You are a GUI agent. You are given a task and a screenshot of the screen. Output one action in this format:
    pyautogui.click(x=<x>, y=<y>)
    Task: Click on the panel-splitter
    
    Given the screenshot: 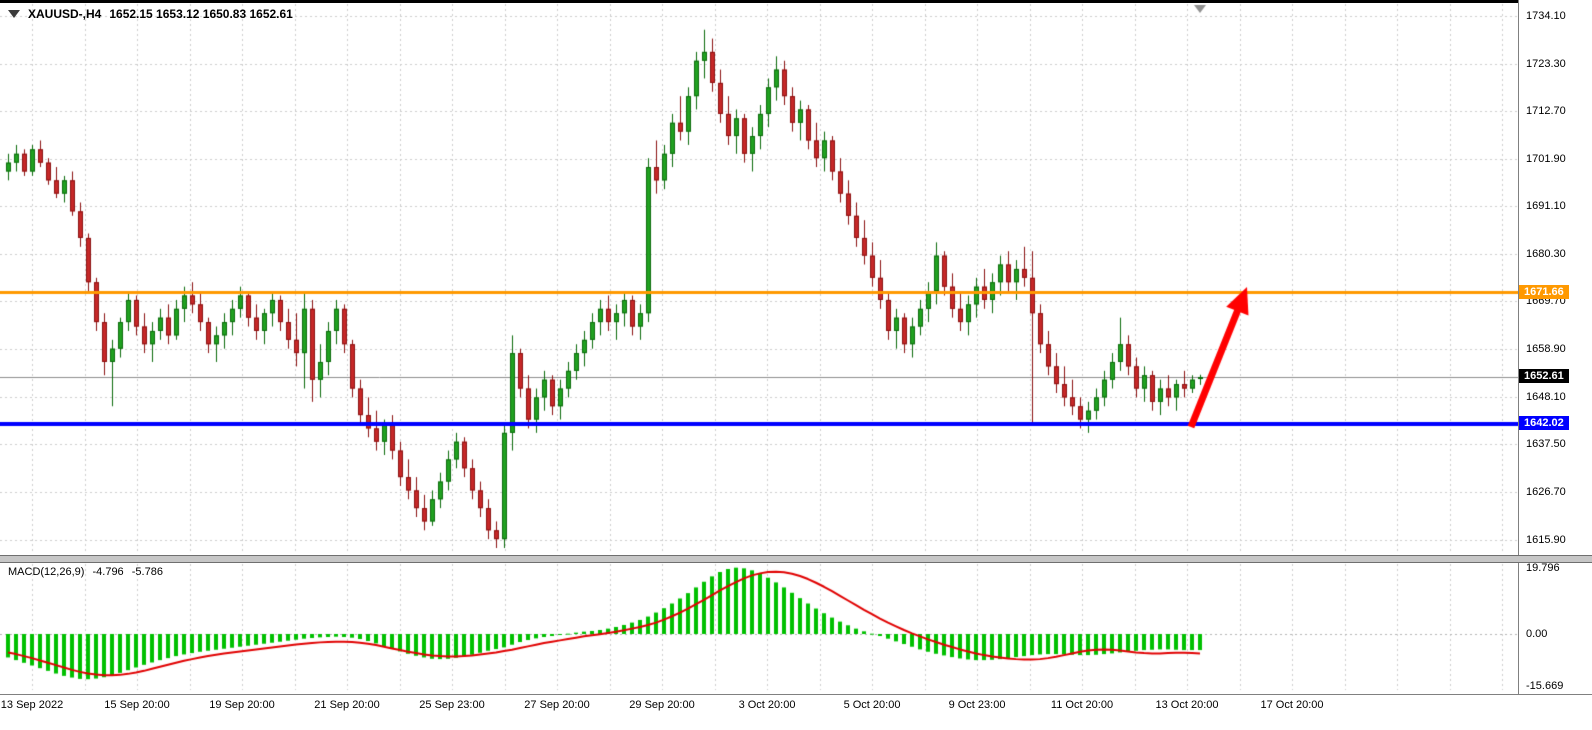 What is the action you would take?
    pyautogui.click(x=796, y=559)
    